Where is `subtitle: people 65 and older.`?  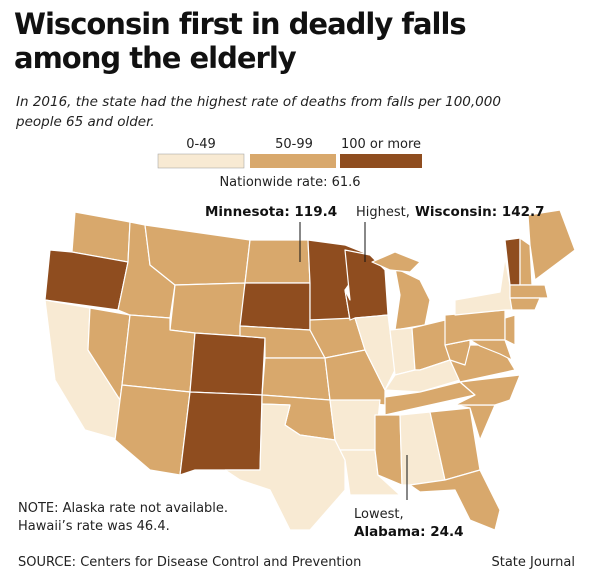 subtitle: people 65 and older. is located at coordinates (85, 122).